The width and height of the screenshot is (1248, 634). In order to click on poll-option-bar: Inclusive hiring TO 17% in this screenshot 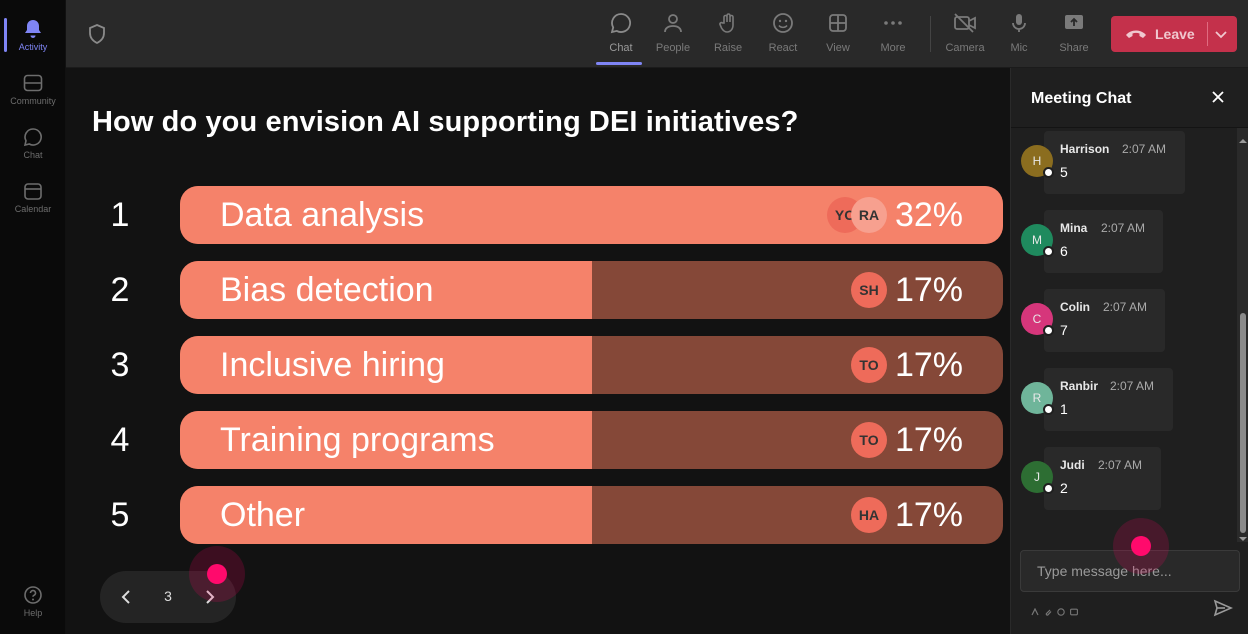, I will do `click(591, 365)`.